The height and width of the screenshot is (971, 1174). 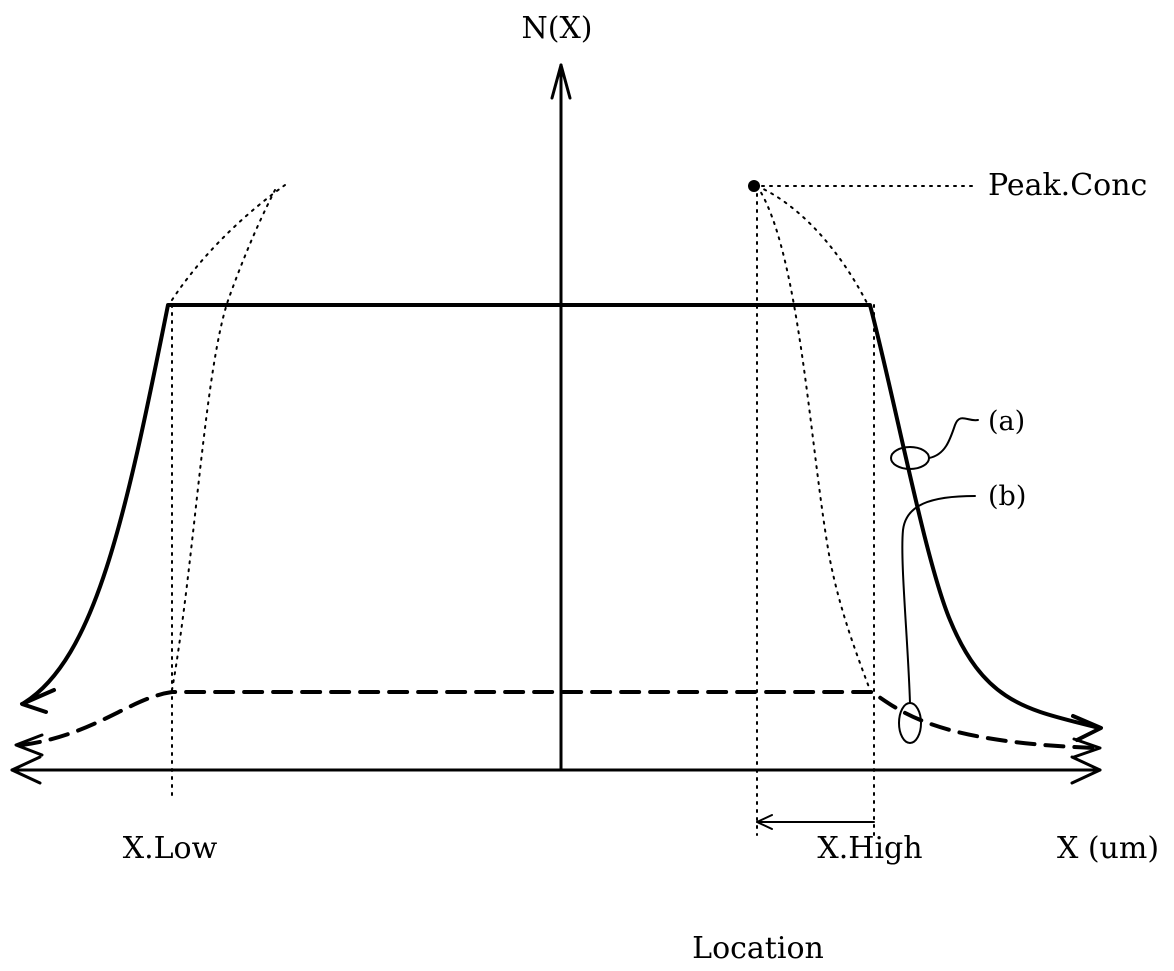 What do you see at coordinates (1087, 748) in the screenshot?
I see `curve-b-right-arrowhead` at bounding box center [1087, 748].